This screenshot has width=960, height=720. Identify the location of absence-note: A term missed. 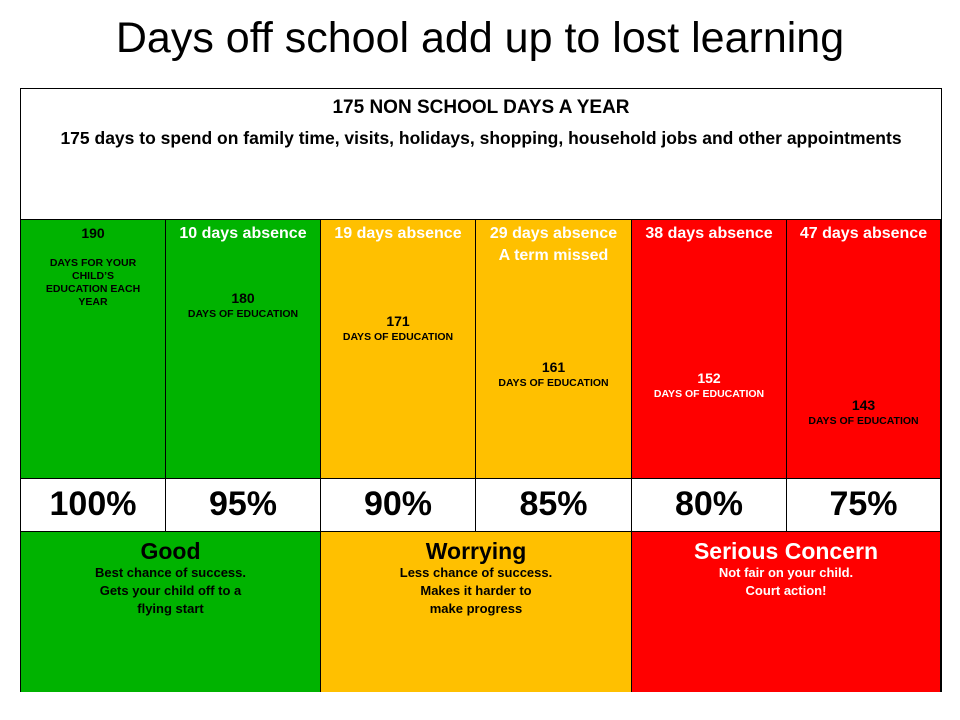
(553, 255).